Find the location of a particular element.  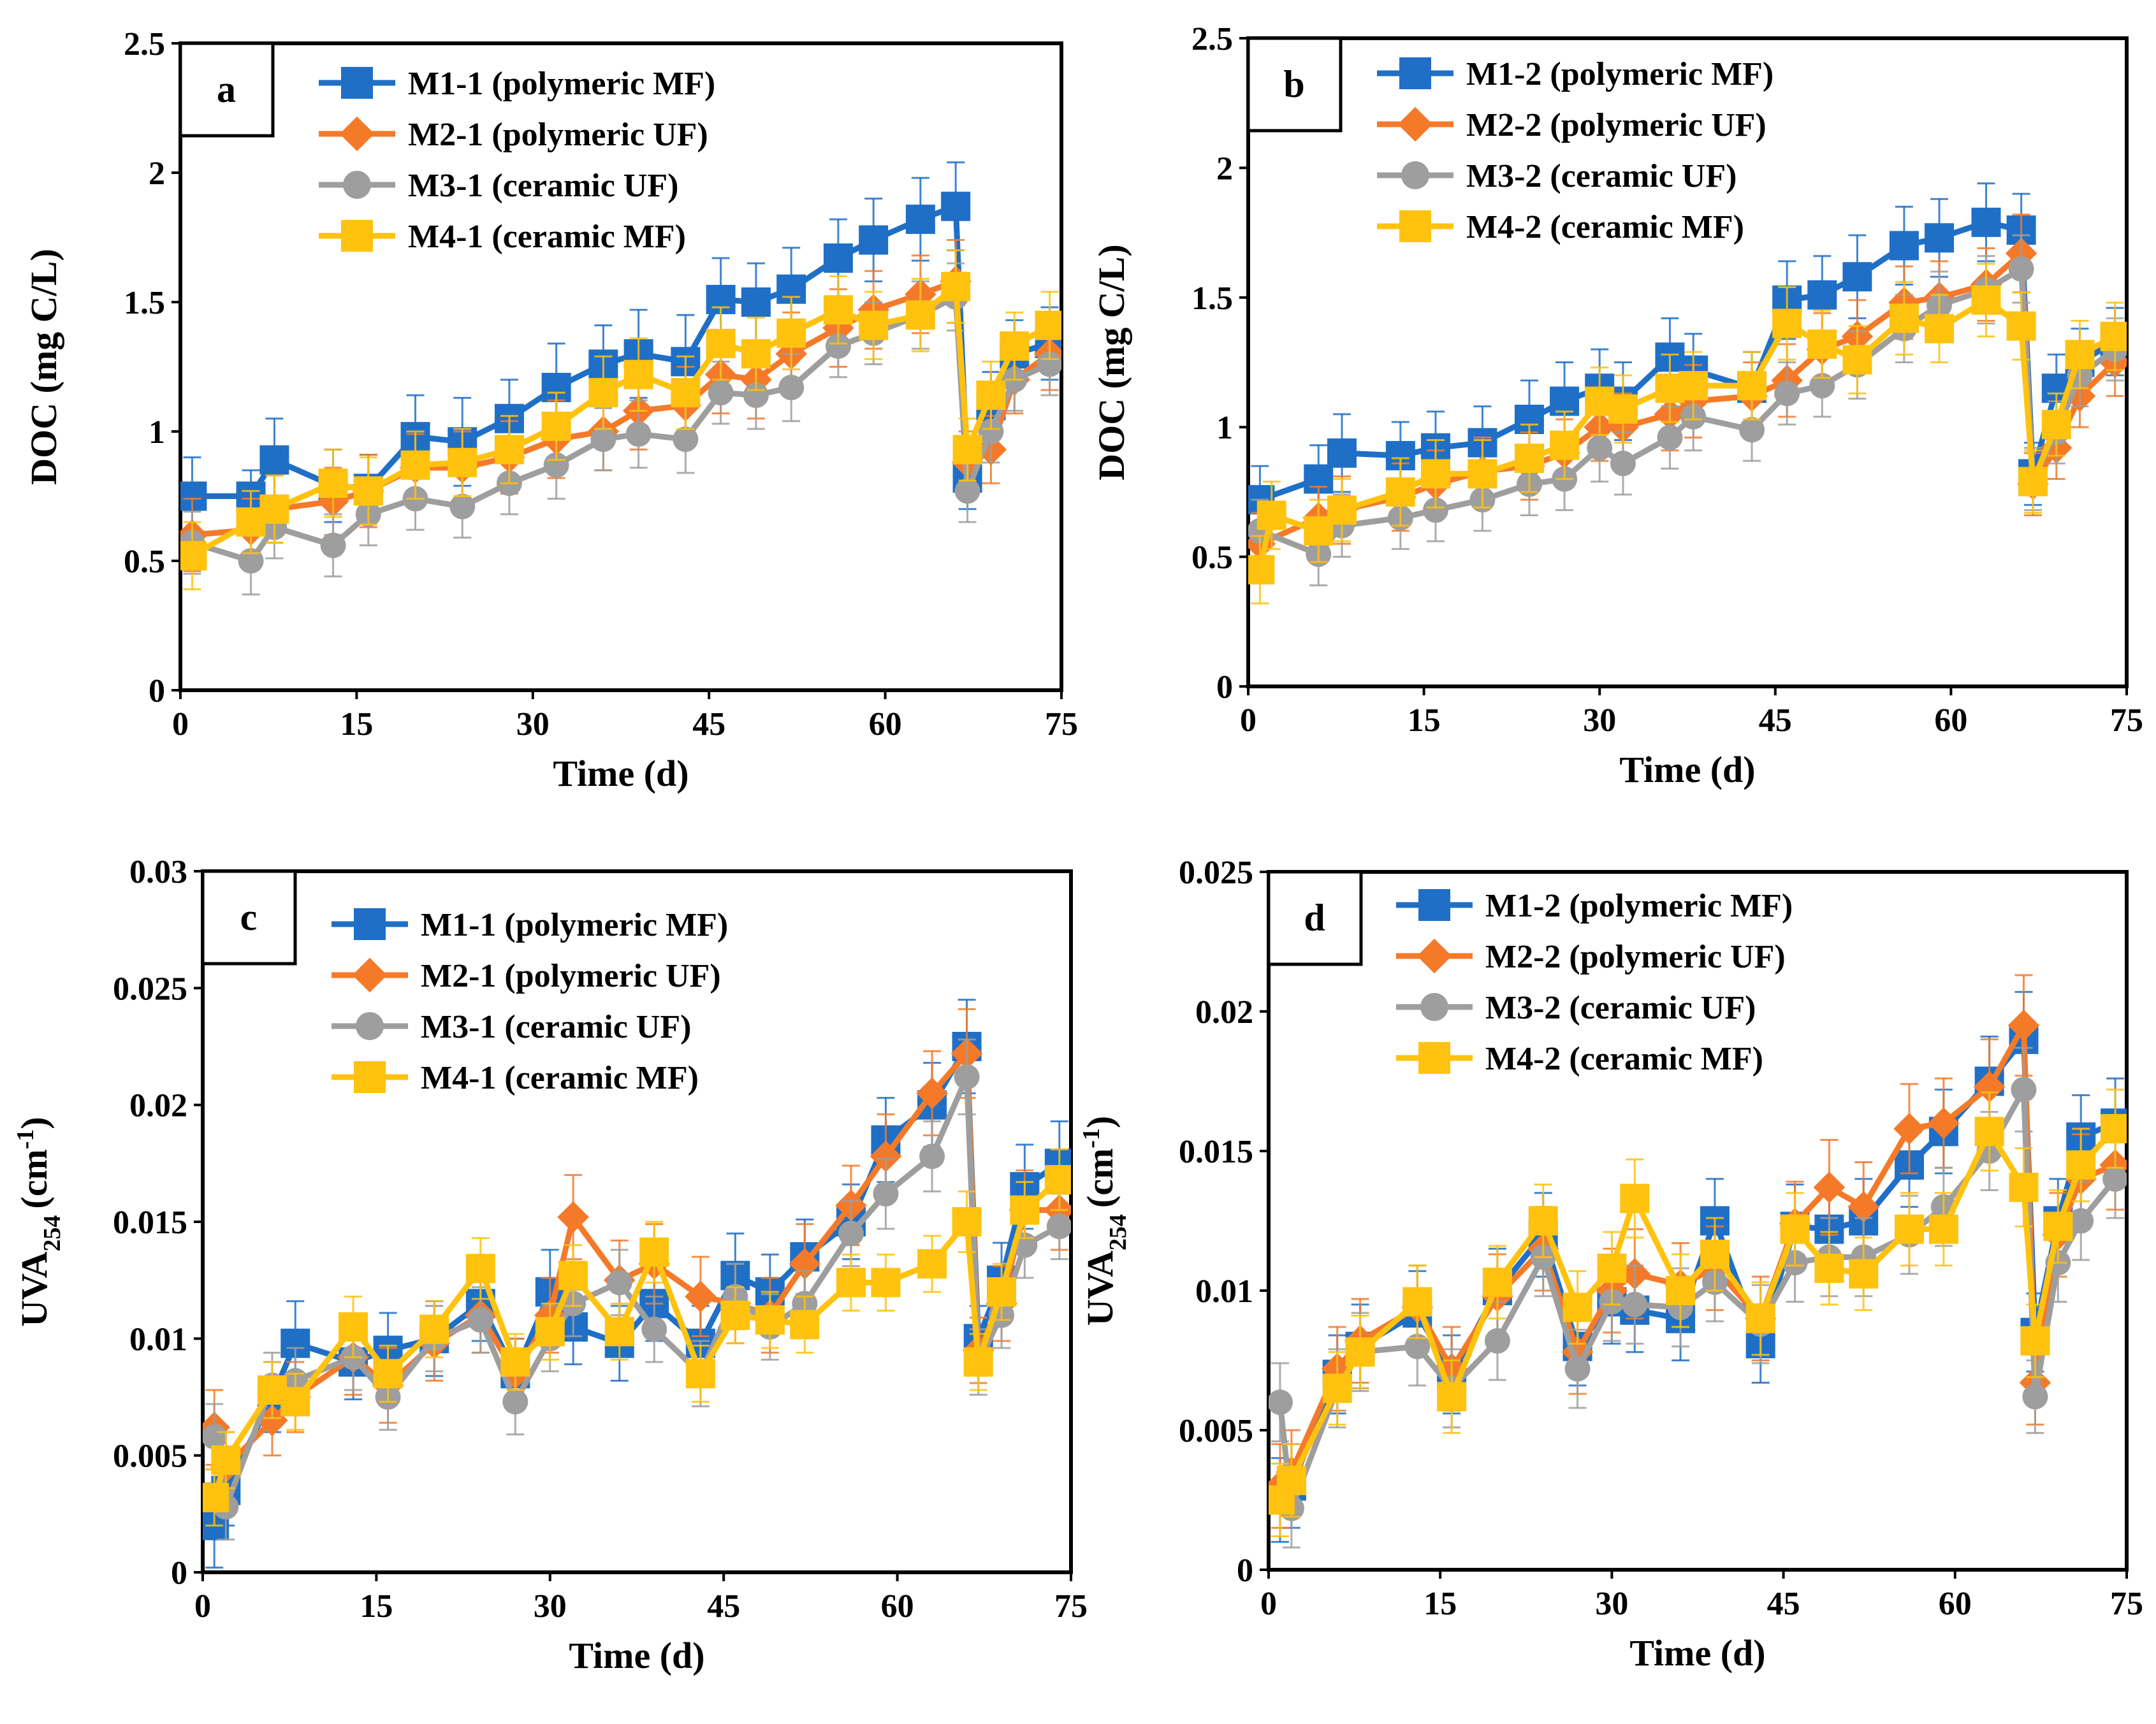

legend-label: M4-1 (ceramic MF) is located at coordinates (560, 1078).